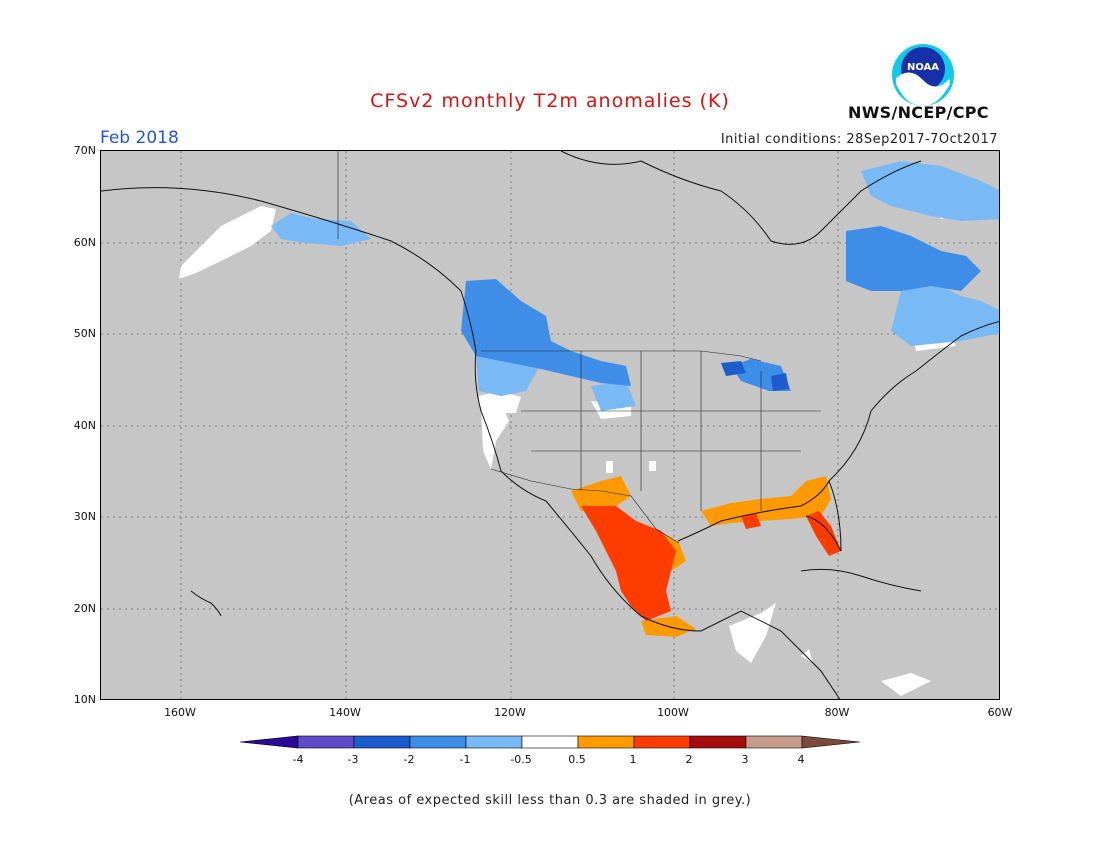 This screenshot has width=1100, height=850. What do you see at coordinates (139, 138) in the screenshot?
I see `forecast-period: Feb 2018` at bounding box center [139, 138].